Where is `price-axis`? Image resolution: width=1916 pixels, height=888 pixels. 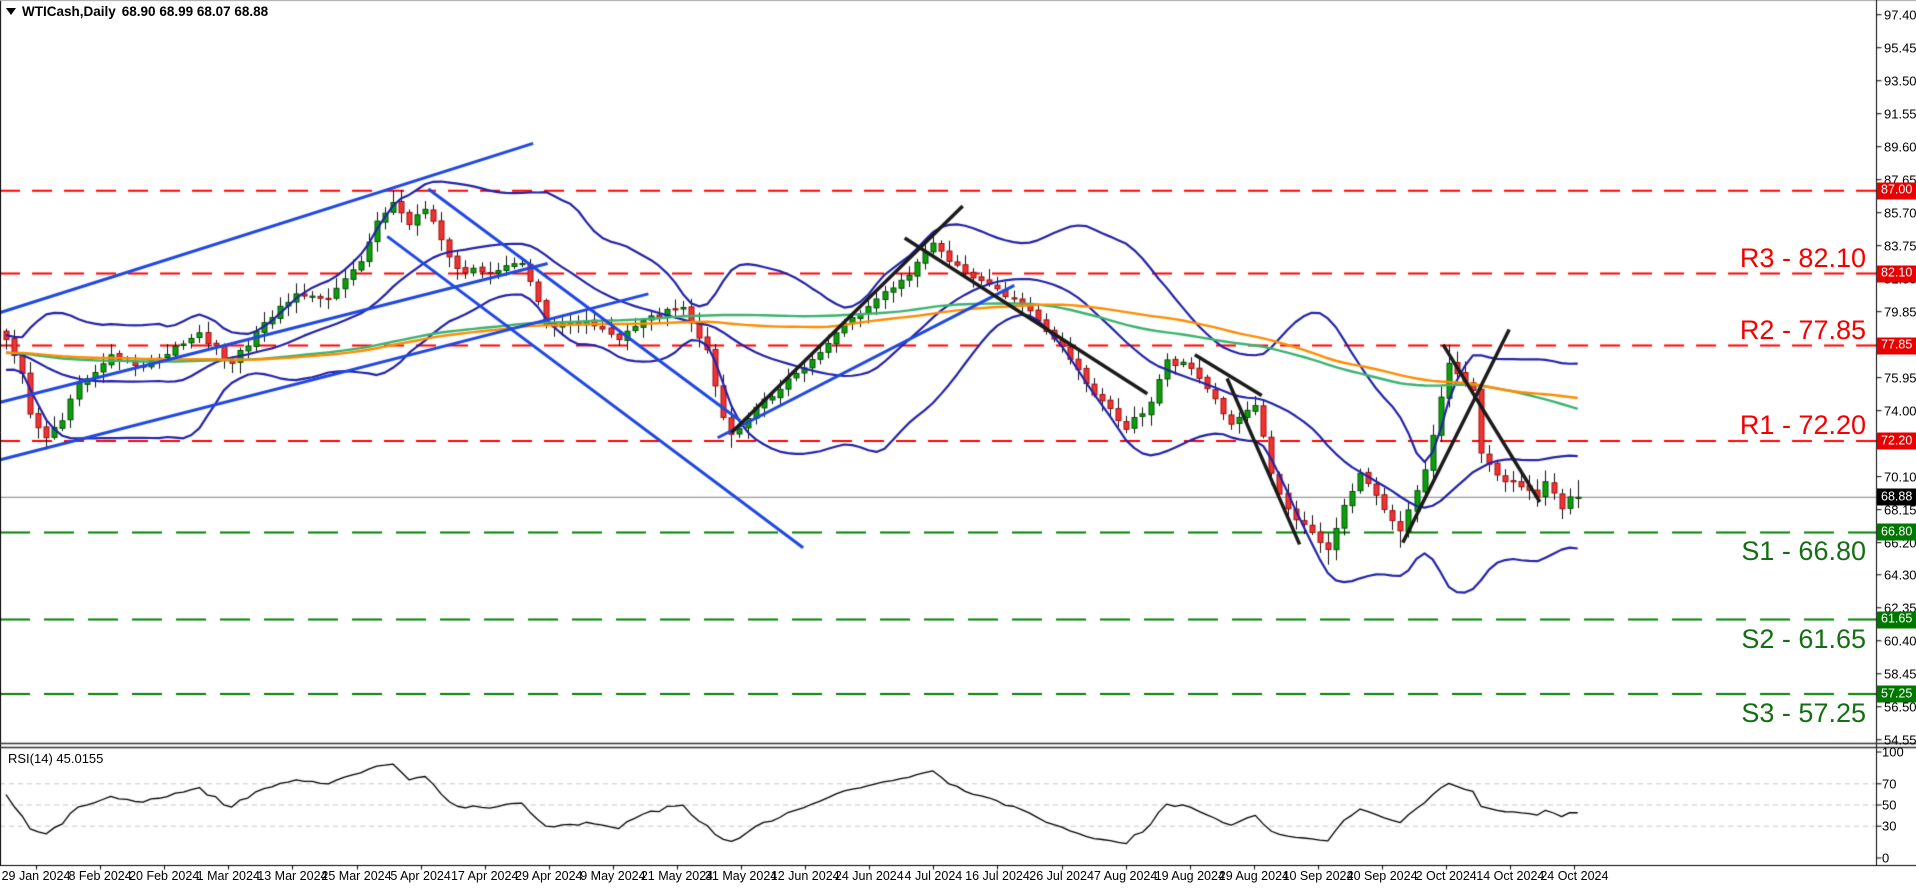 price-axis is located at coordinates (1896, 432).